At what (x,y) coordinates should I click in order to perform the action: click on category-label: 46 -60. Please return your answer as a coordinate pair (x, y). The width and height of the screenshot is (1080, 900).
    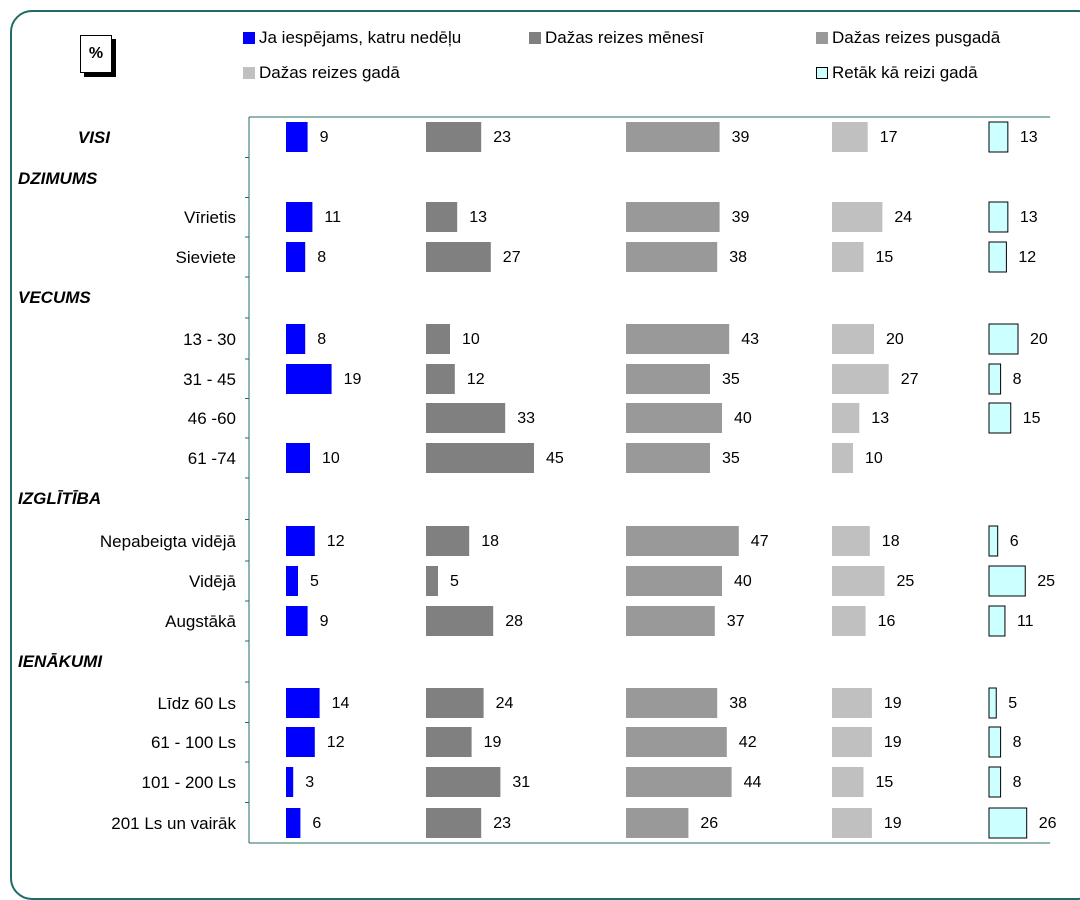
    Looking at the image, I should click on (212, 418).